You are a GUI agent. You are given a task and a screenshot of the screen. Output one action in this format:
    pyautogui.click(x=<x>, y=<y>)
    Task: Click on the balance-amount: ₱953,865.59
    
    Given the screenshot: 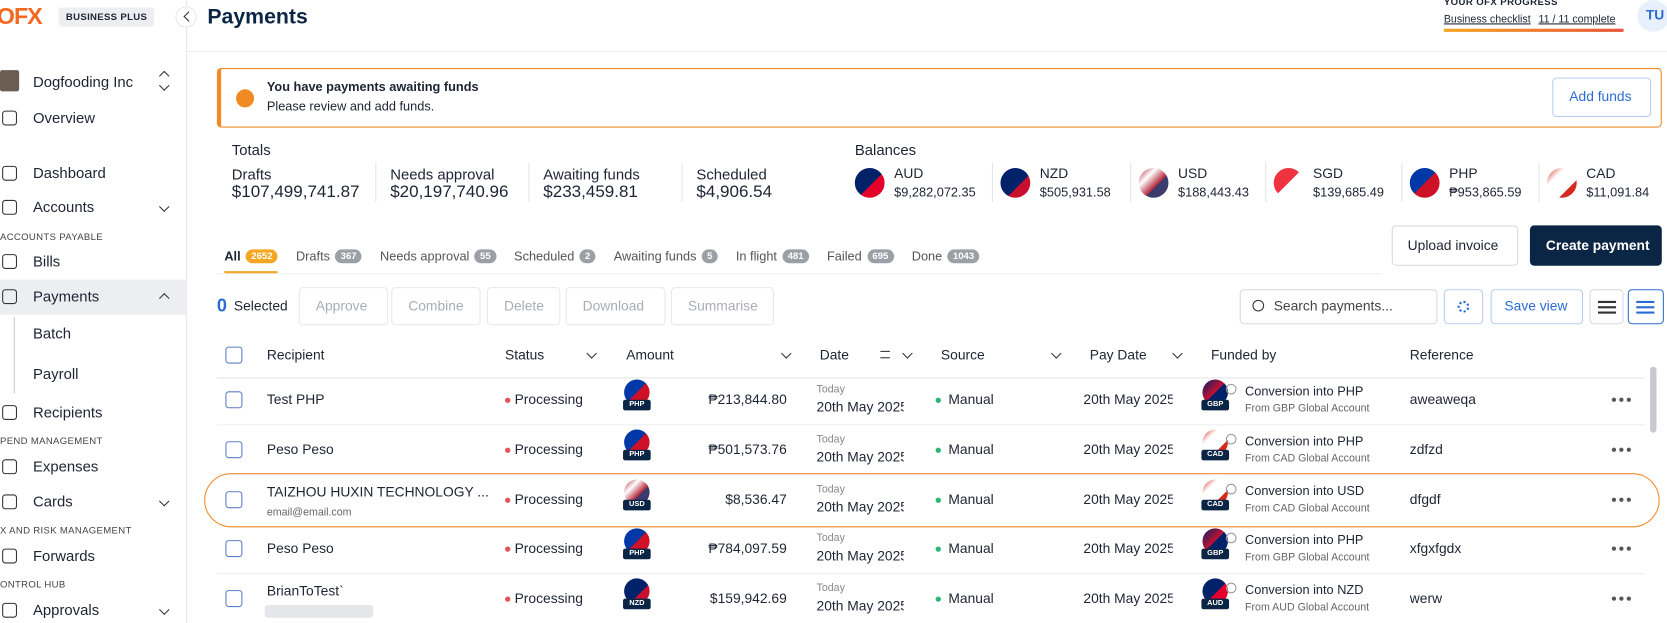 What is the action you would take?
    pyautogui.click(x=1485, y=192)
    